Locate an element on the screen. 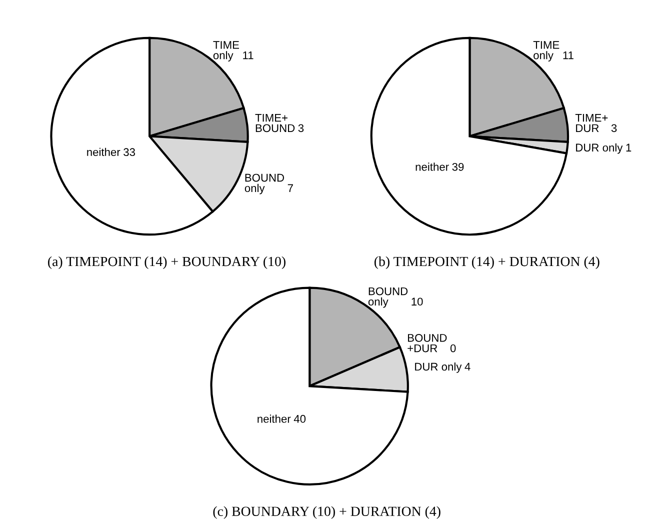 The width and height of the screenshot is (667, 526). data-label: 39 is located at coordinates (458, 166).